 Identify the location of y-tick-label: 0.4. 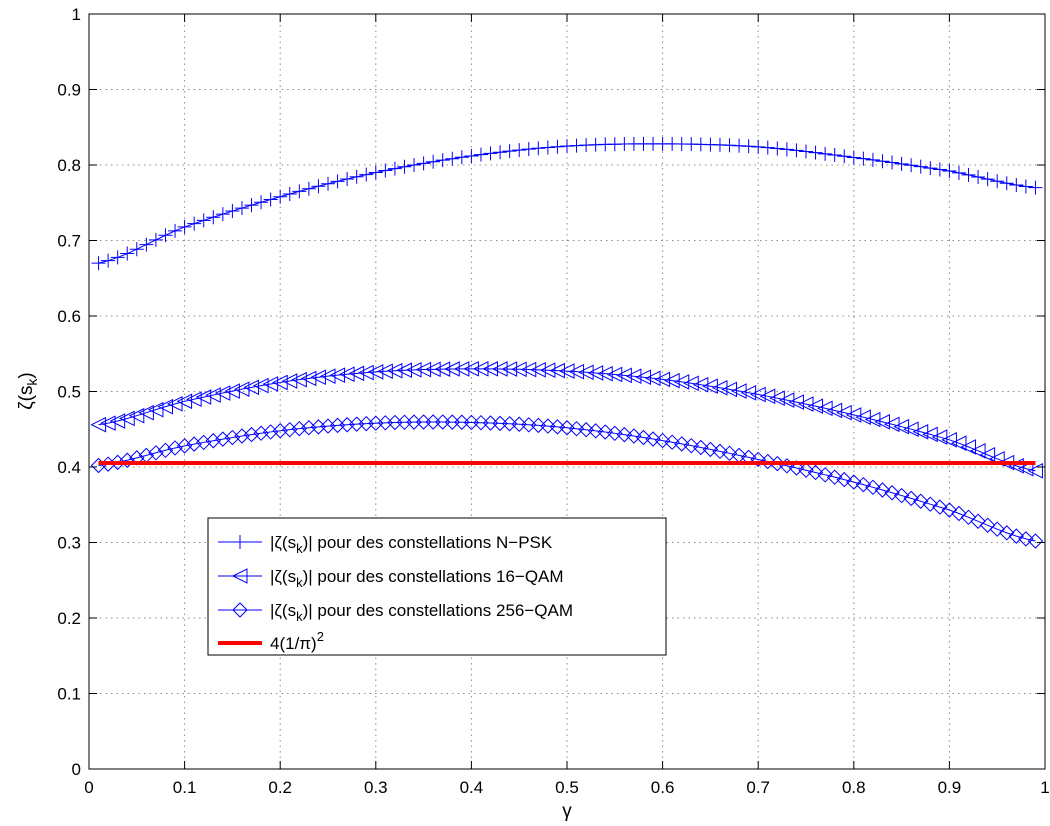
(69, 467).